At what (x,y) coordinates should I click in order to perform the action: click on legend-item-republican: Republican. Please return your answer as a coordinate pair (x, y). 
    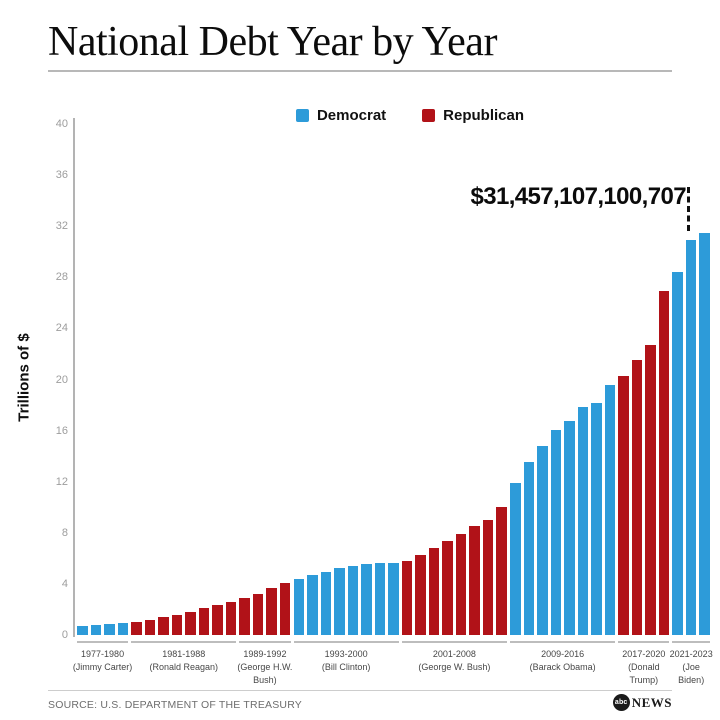
    Looking at the image, I should click on (473, 115).